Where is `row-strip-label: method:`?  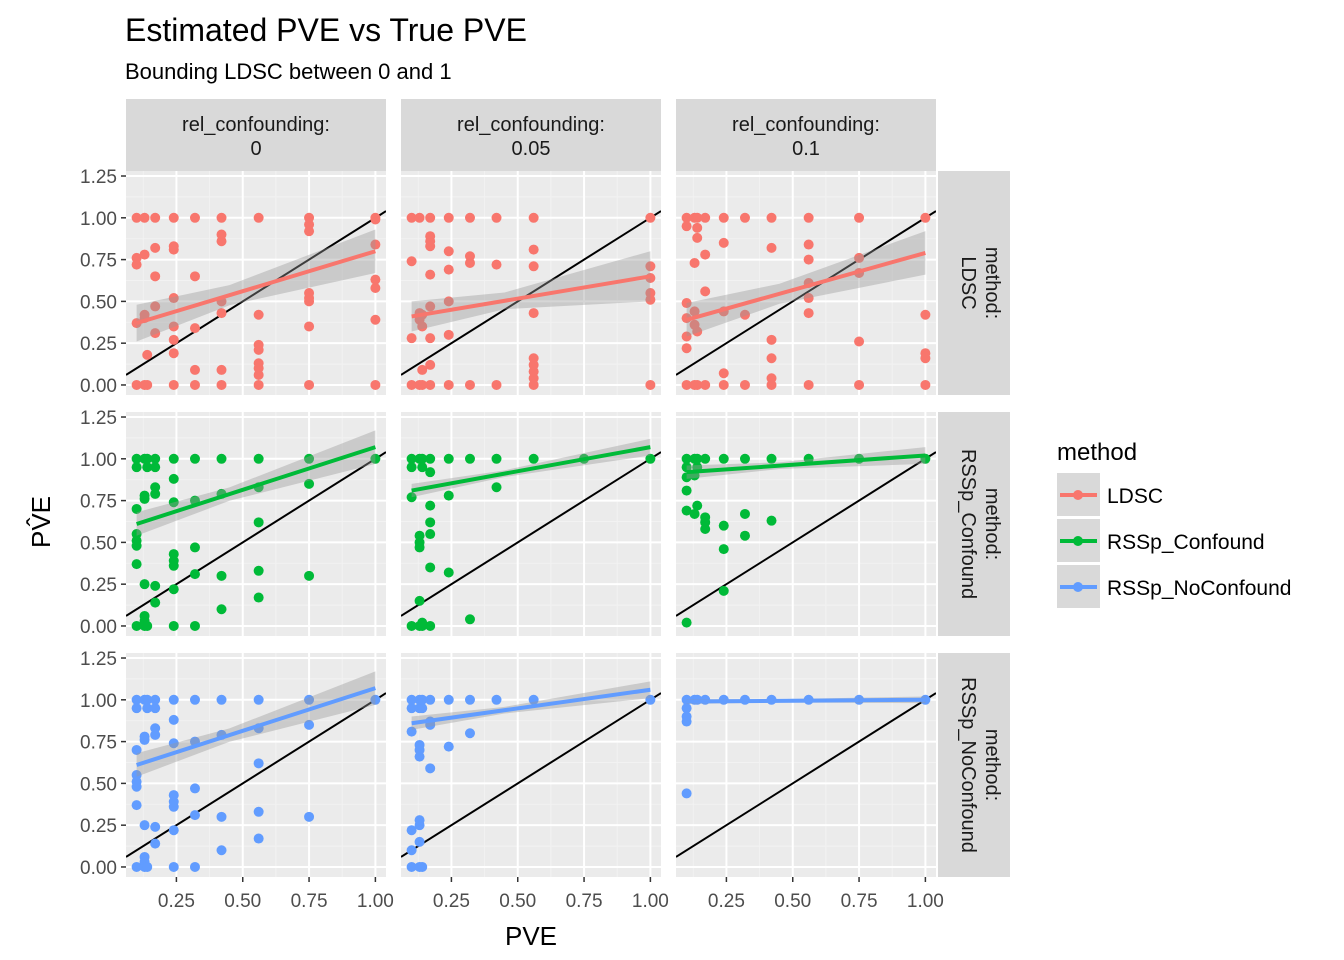
row-strip-label: method: is located at coordinates (992, 283).